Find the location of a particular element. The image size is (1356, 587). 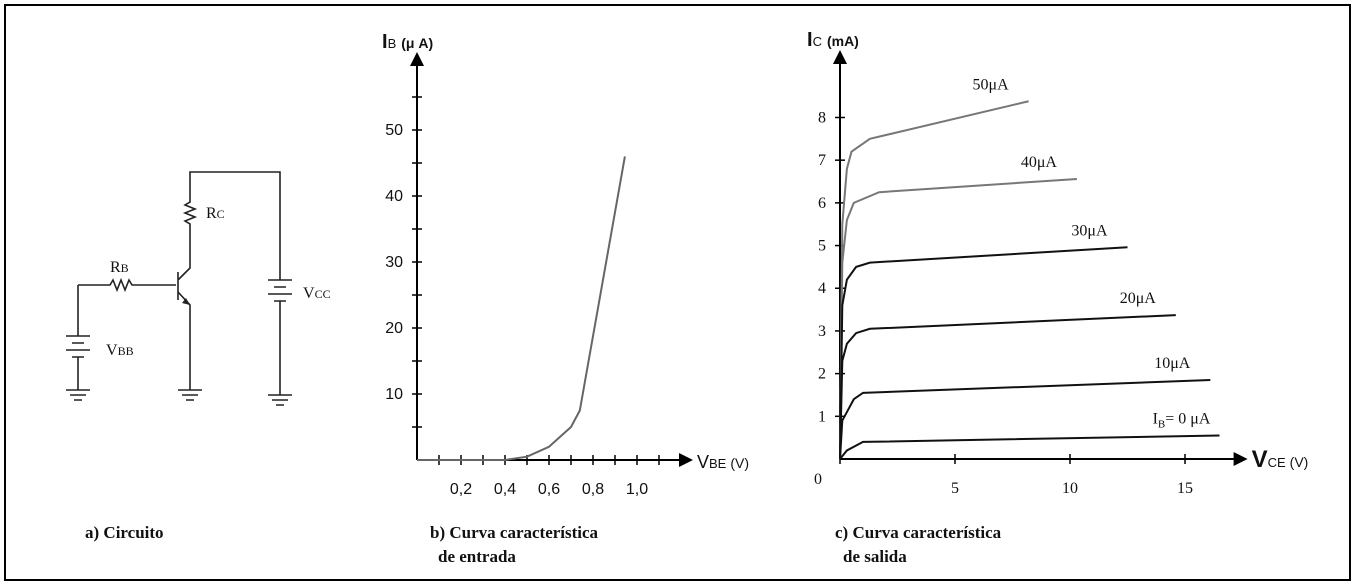

curve-label: 20μA is located at coordinates (1138, 298).